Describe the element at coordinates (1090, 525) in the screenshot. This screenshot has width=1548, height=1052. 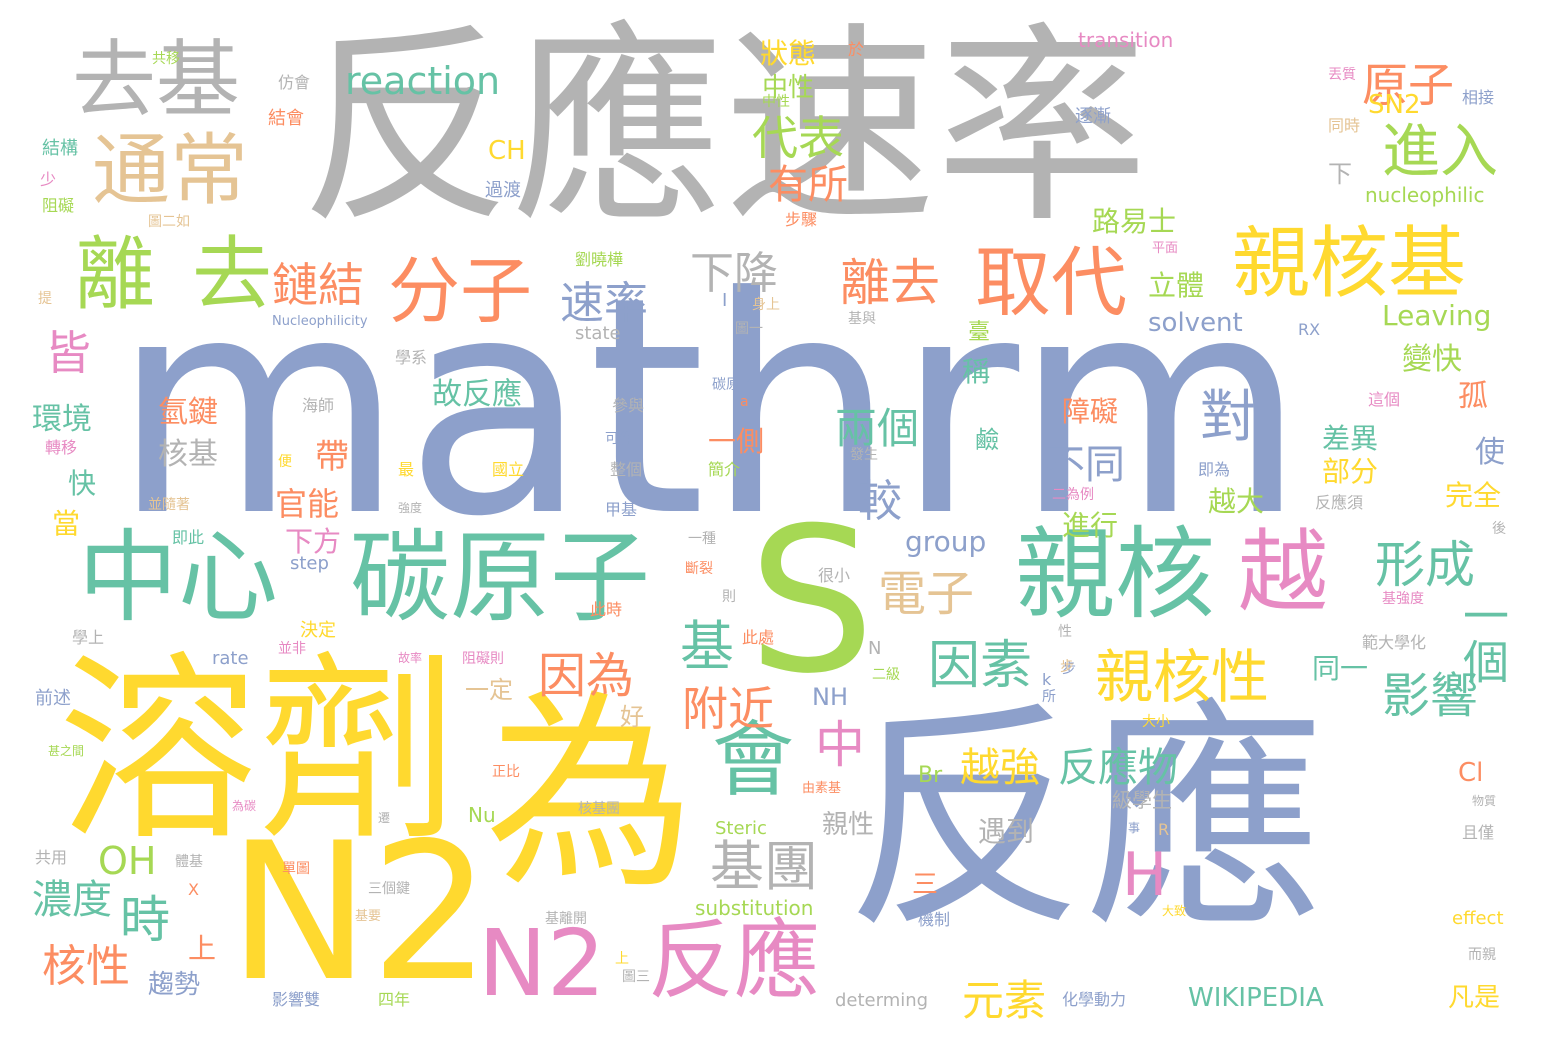
I see `word-jinxing: 進行` at that location.